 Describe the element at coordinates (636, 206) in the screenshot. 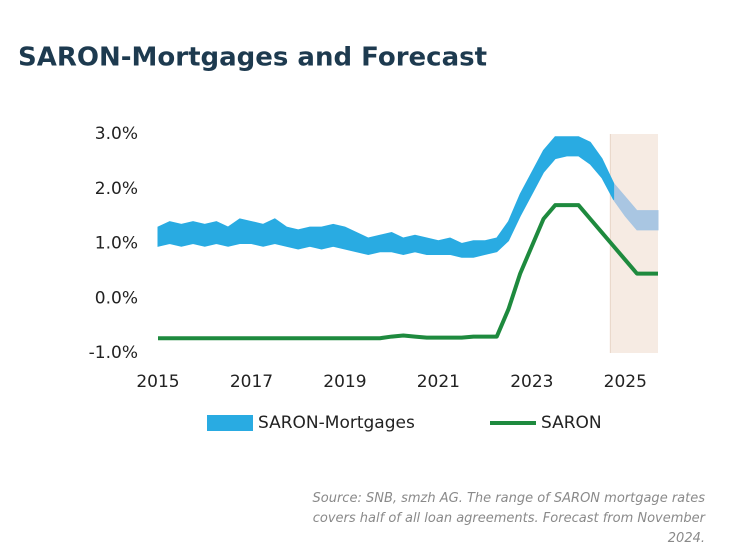

I see `forecast-band` at that location.